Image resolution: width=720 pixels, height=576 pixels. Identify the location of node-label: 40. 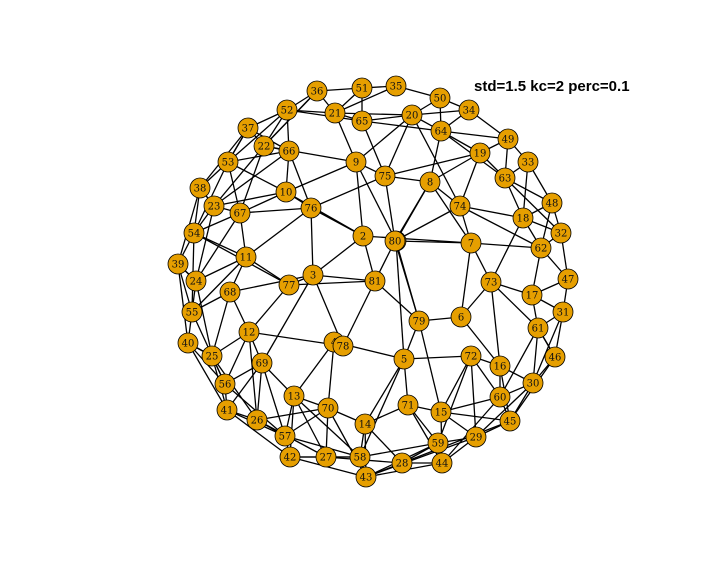
(188, 344).